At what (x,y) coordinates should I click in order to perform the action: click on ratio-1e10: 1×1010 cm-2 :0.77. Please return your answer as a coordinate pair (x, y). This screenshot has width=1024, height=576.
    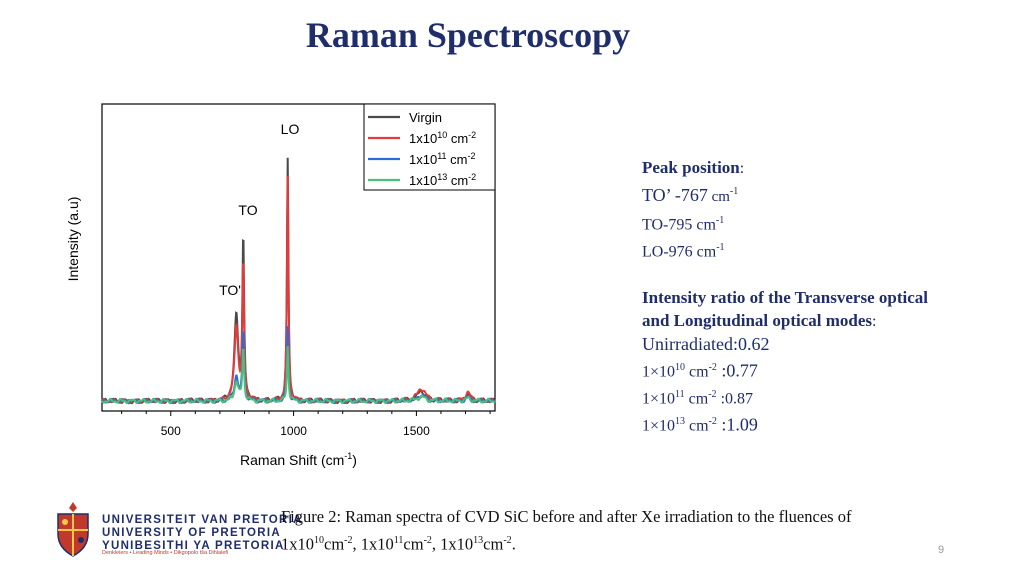
    Looking at the image, I should click on (700, 369).